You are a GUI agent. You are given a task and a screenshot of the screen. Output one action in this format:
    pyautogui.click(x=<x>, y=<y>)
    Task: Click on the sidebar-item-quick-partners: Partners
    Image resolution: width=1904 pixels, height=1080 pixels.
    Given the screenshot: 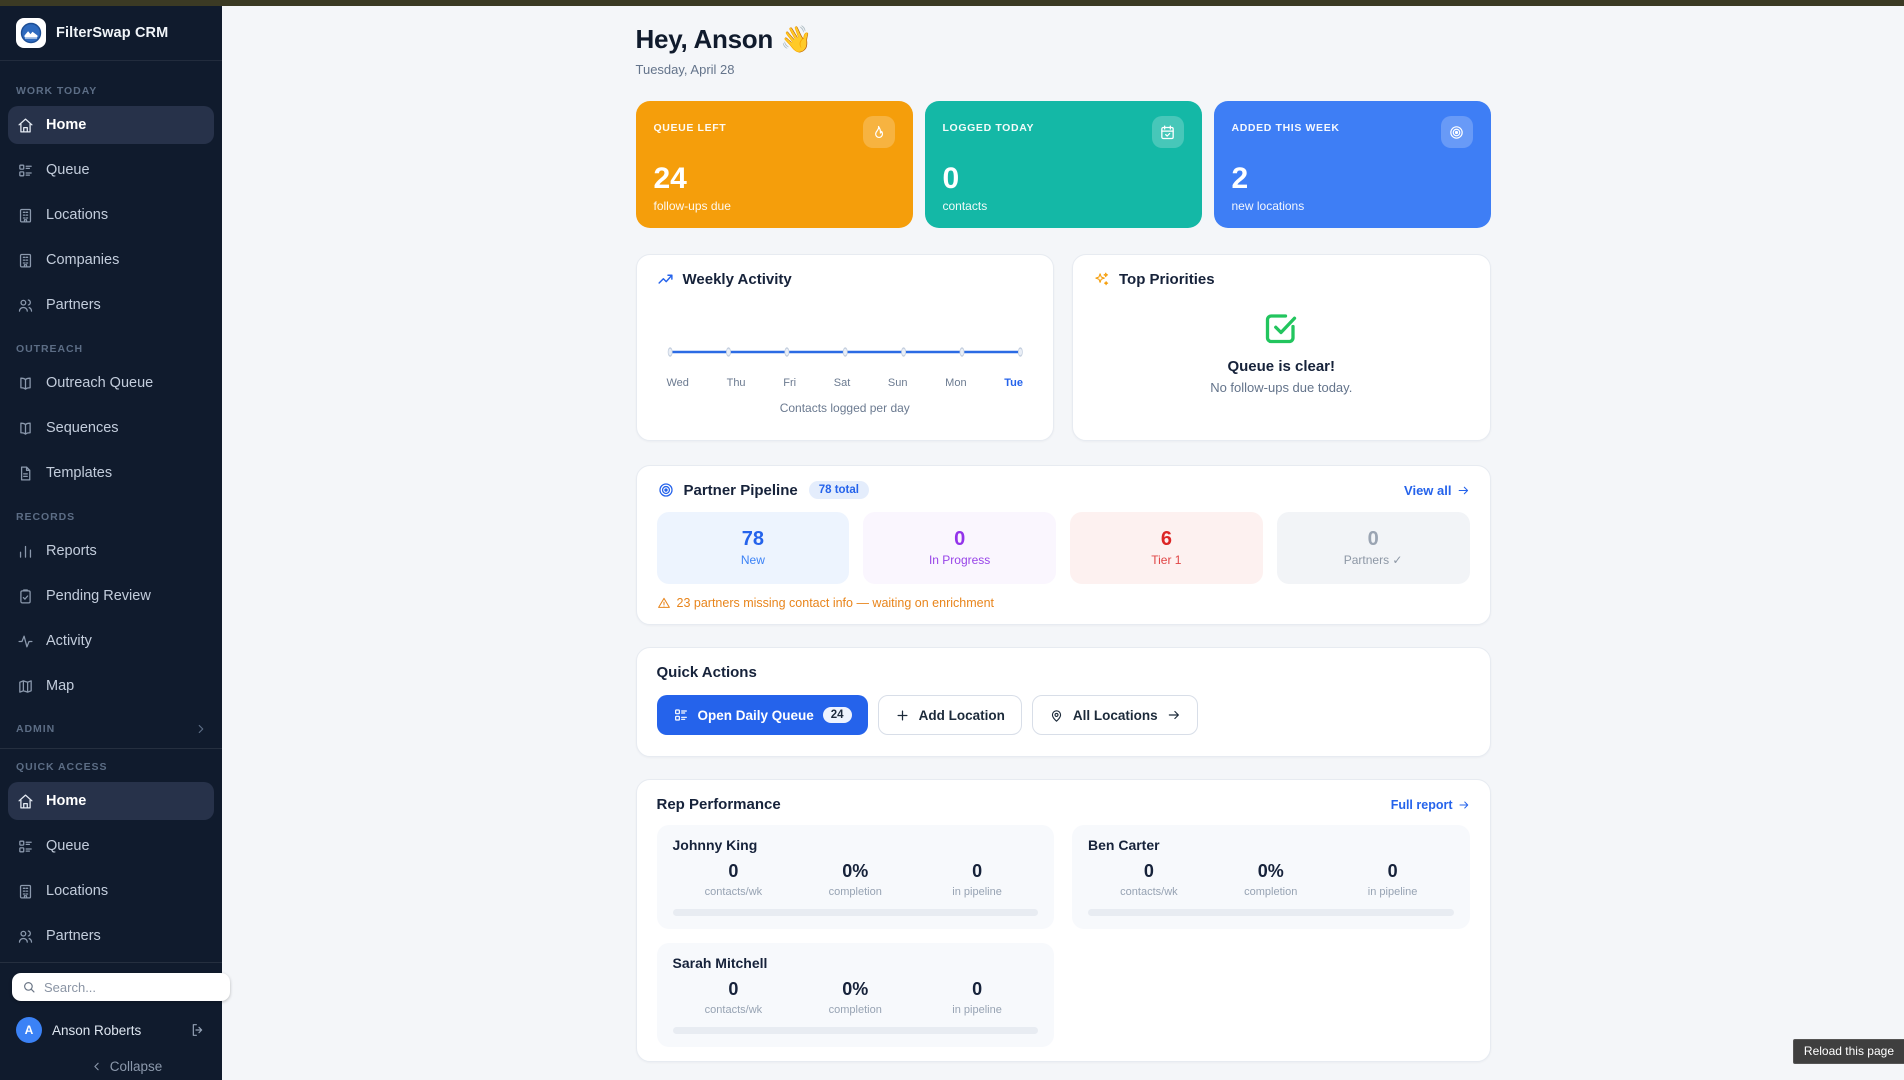 What is the action you would take?
    pyautogui.click(x=111, y=936)
    